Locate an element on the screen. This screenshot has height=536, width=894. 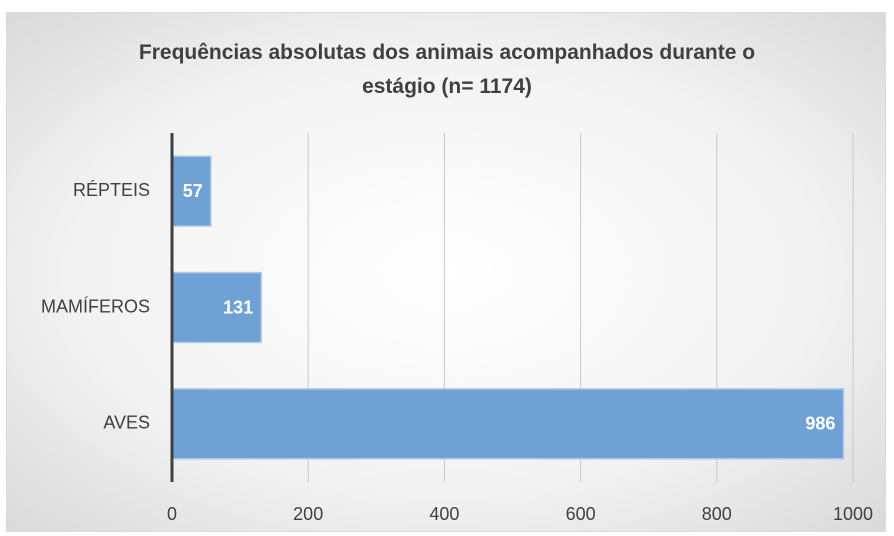
y-tick-label: RÉPTEIS is located at coordinates (111, 190).